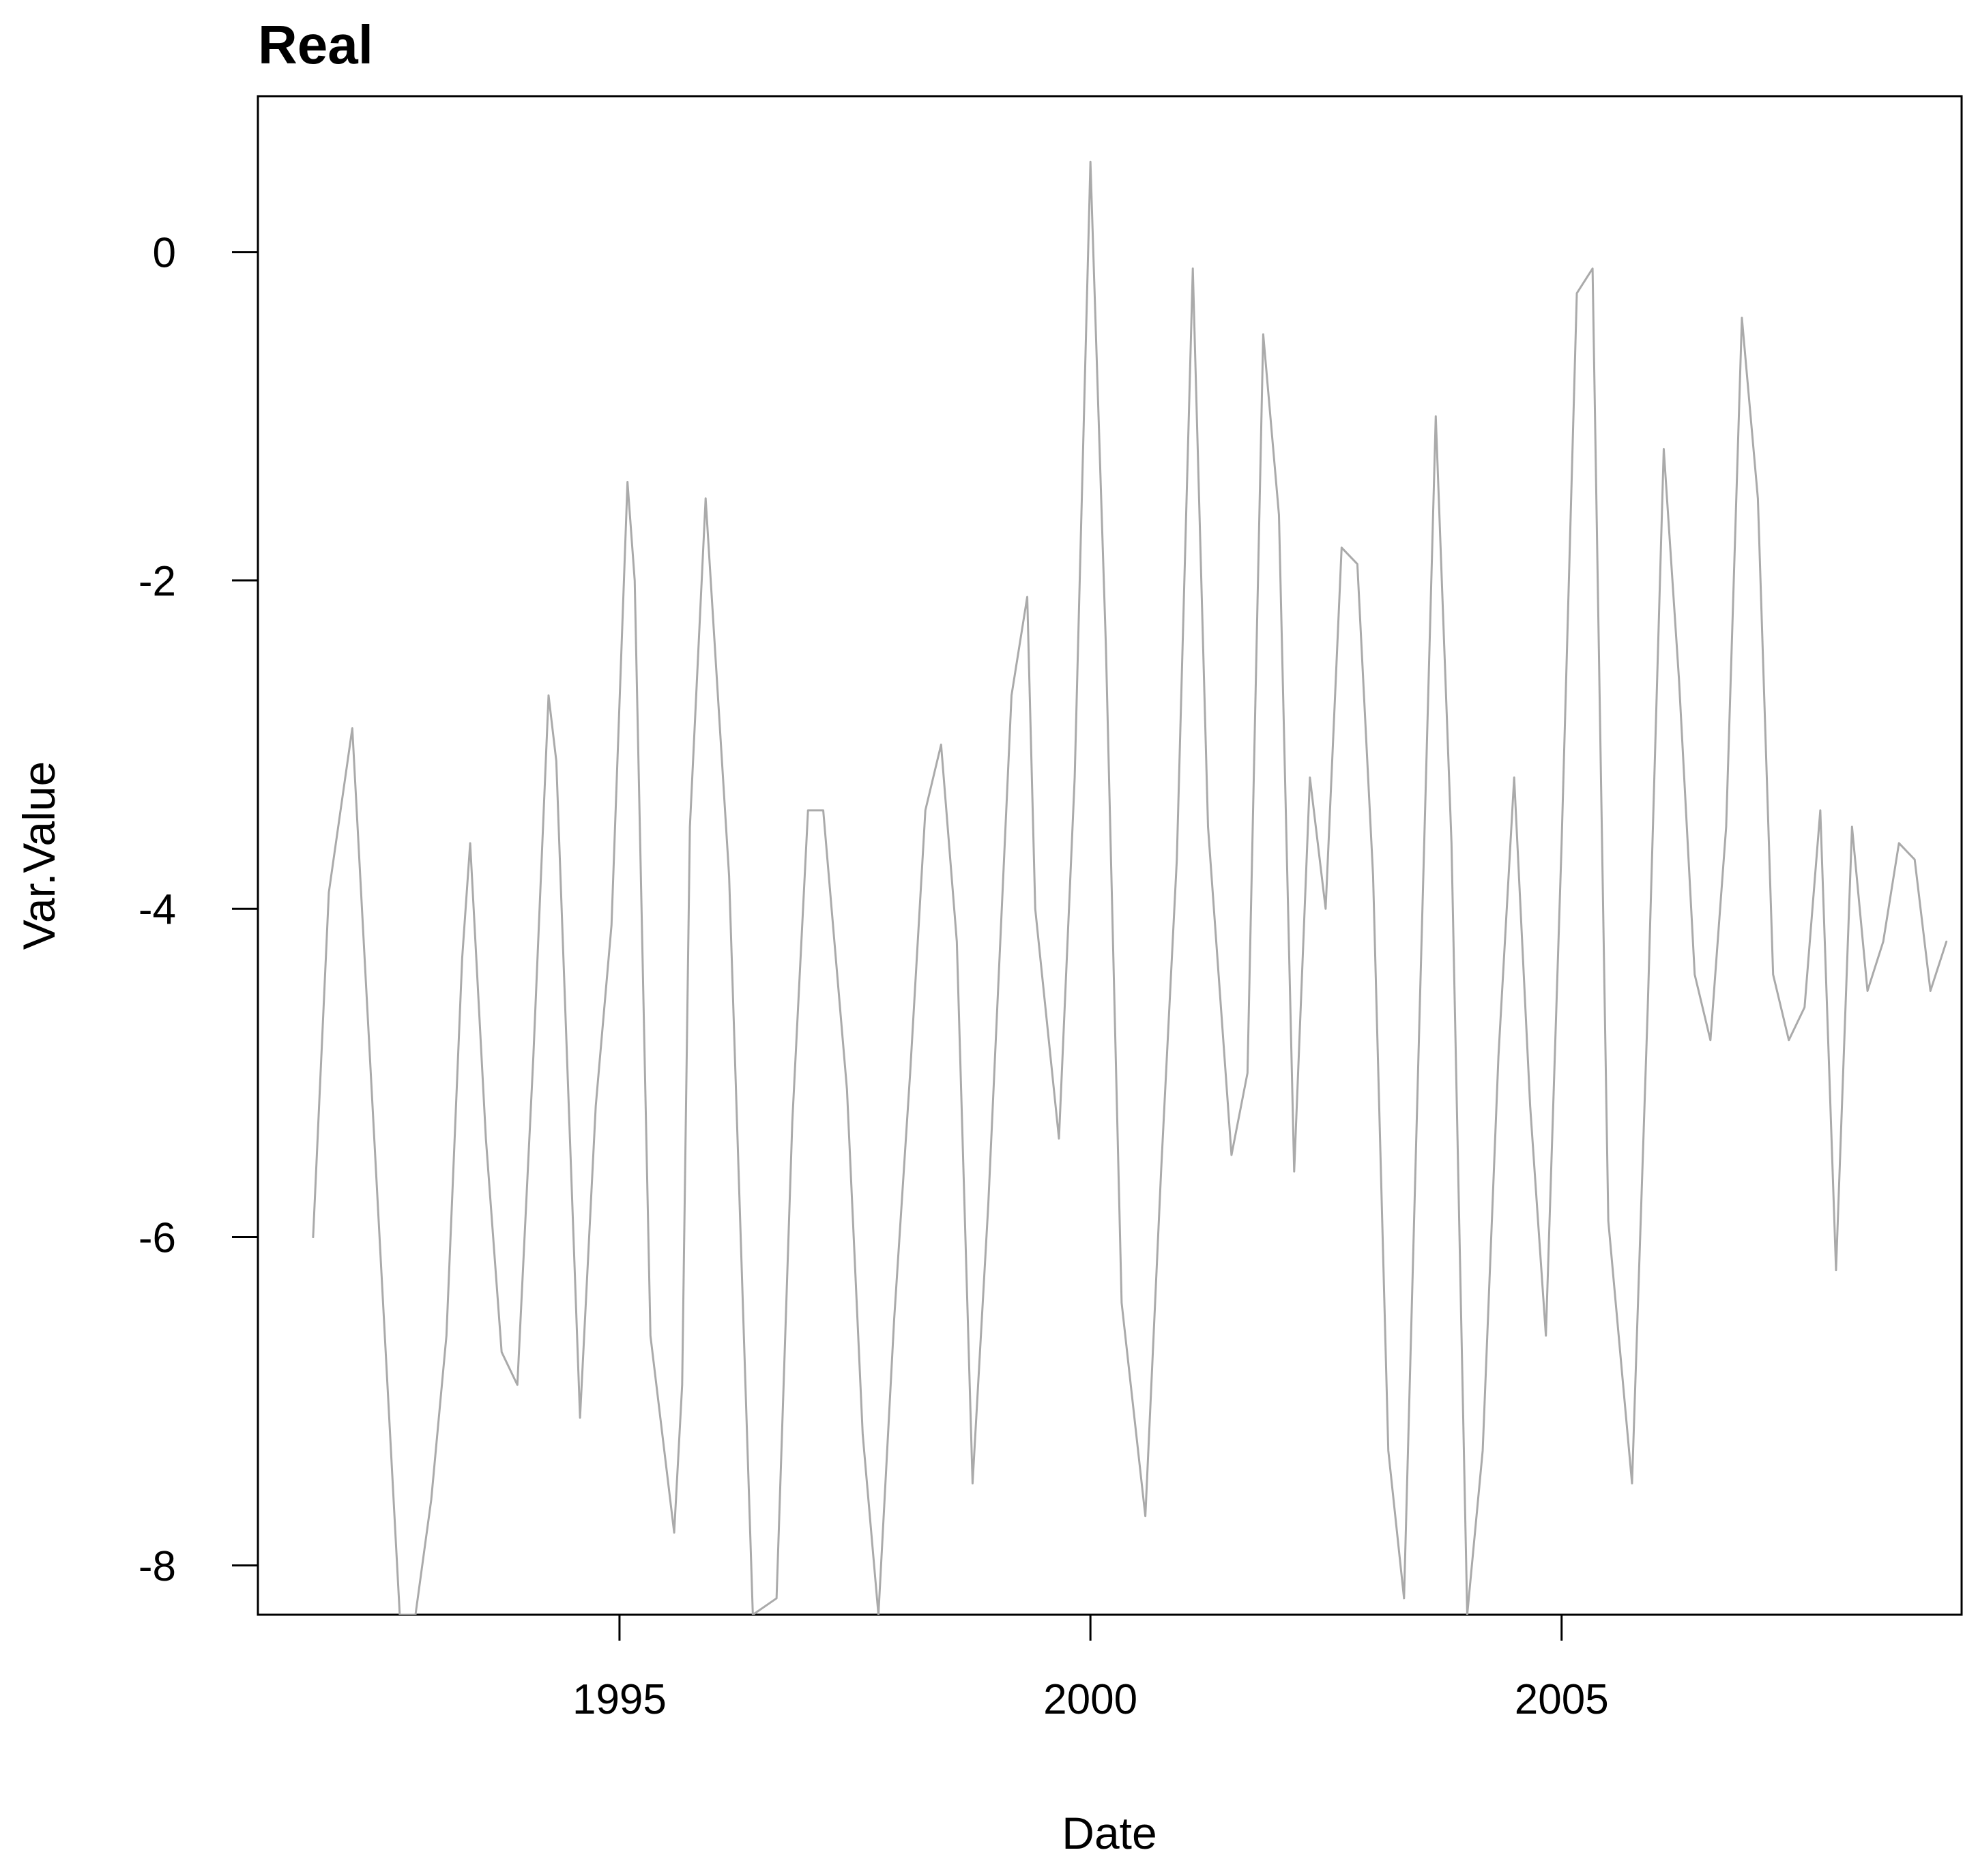 This screenshot has width=1978, height=1876. Describe the element at coordinates (1109, 1833) in the screenshot. I see `x-axis-title: Date` at that location.